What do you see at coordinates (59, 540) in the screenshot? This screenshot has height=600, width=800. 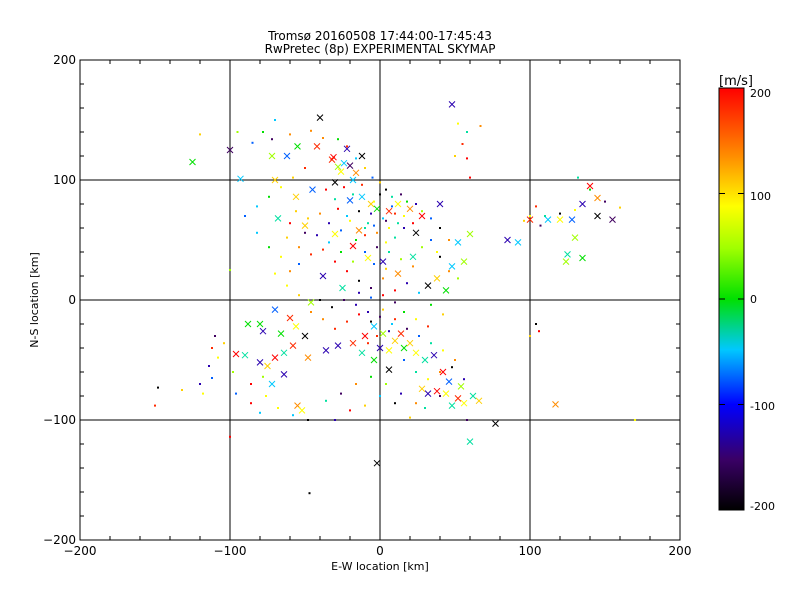 I see `y-tick-label: −200` at bounding box center [59, 540].